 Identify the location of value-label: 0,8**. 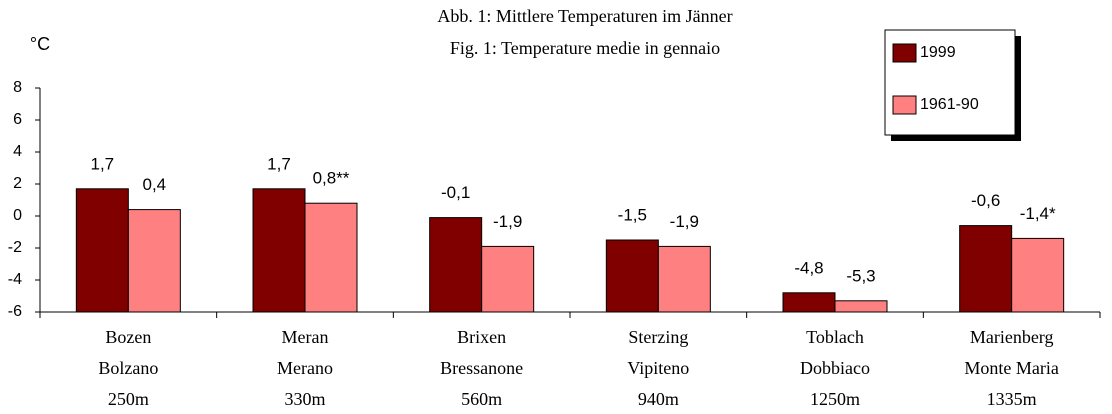
(331, 178).